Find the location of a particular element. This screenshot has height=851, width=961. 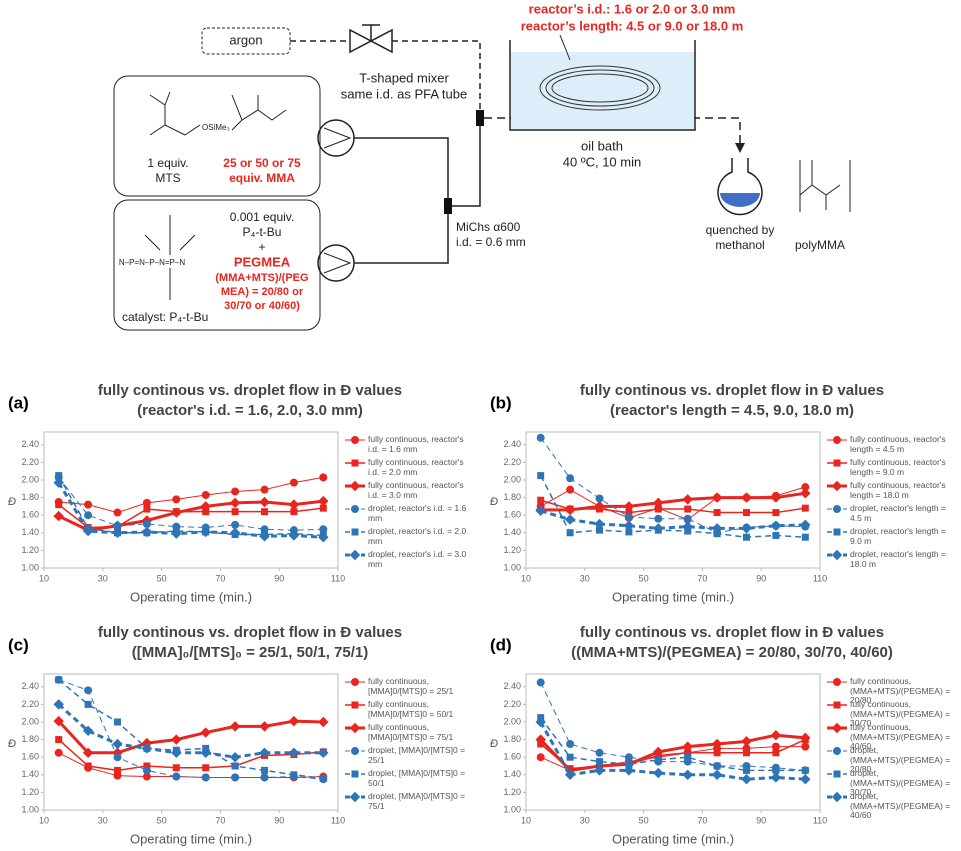

y-tick-label: 1.20 is located at coordinates (512, 792).